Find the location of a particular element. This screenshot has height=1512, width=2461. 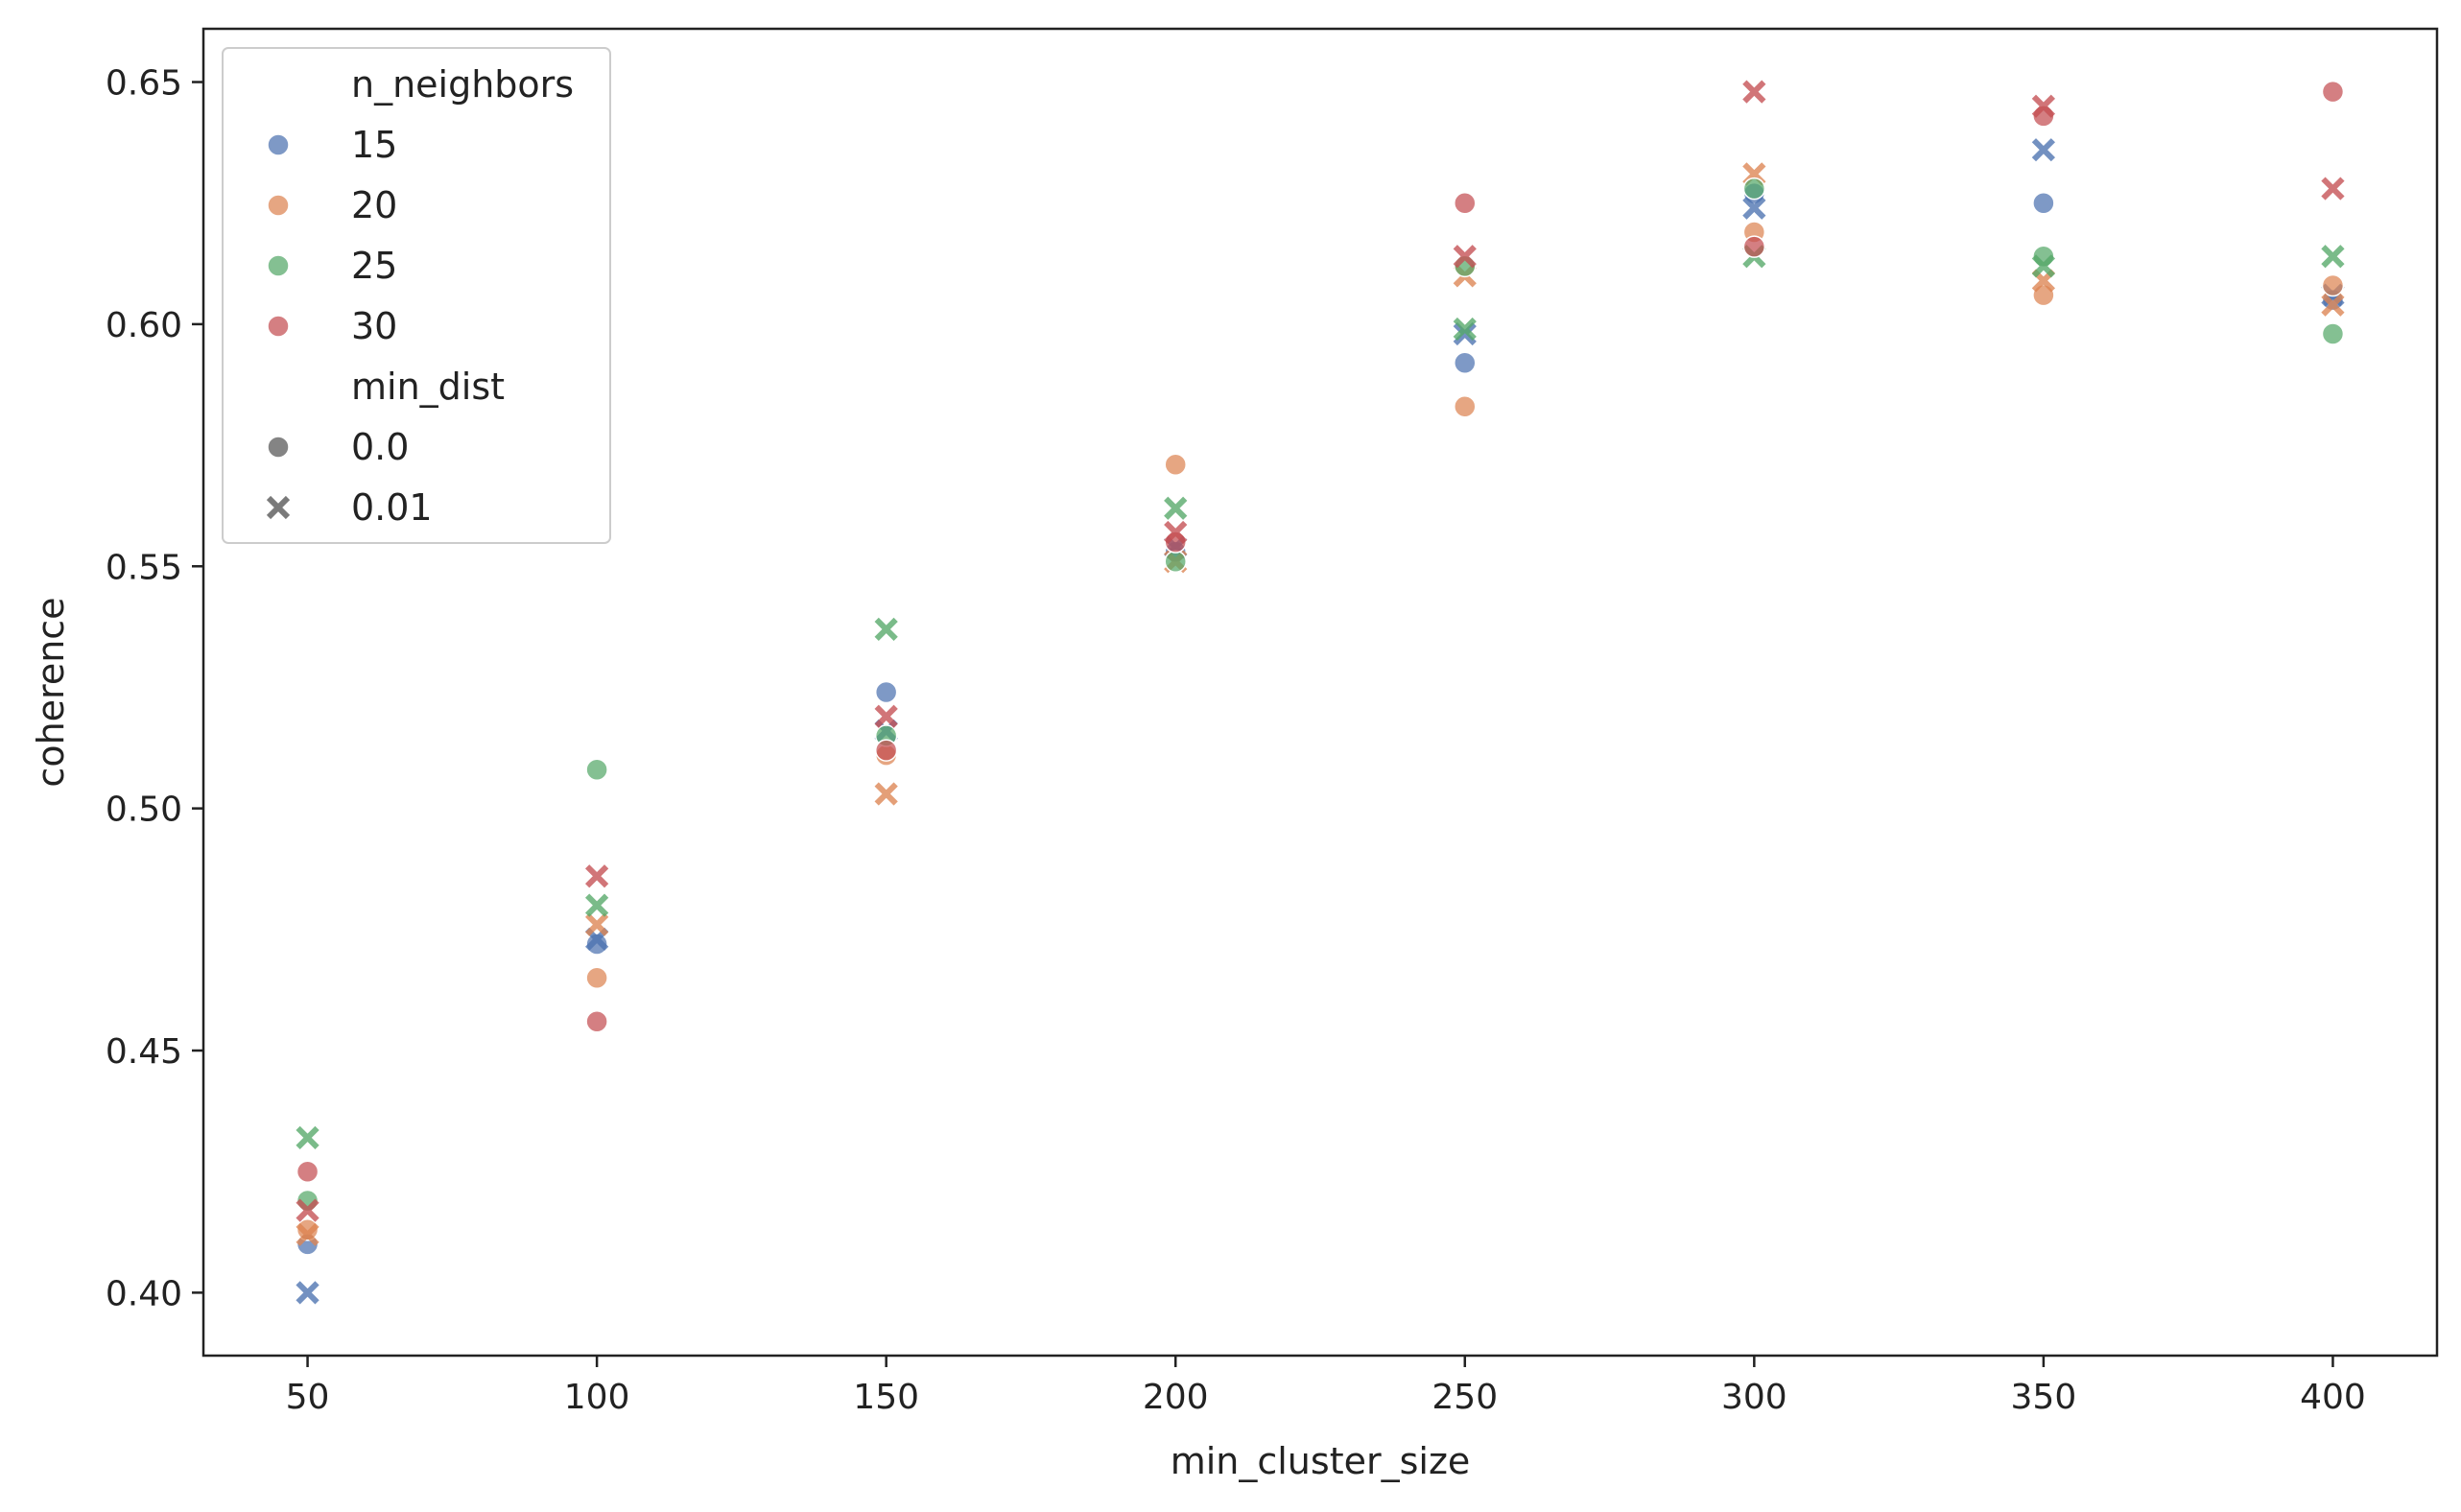

legend-hue-title: n_neighbors is located at coordinates (463, 84).